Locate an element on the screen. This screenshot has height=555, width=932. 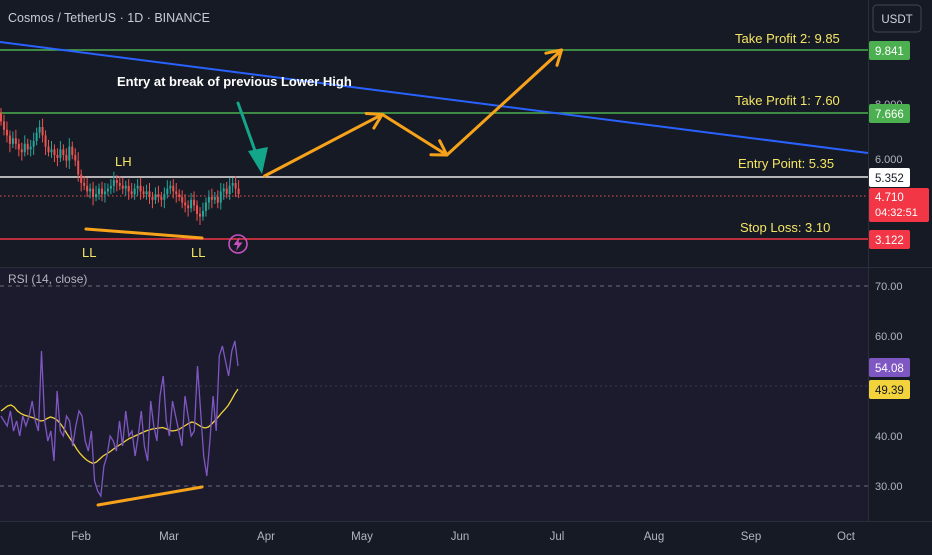
rsi-value-badge: 54.08 is located at coordinates (889, 367).